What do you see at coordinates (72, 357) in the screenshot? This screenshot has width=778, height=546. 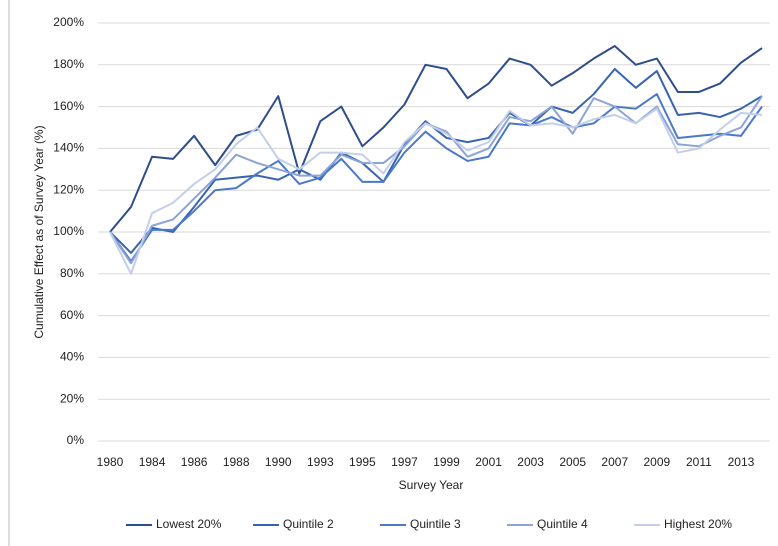 I see `y-tick-label: 40%` at bounding box center [72, 357].